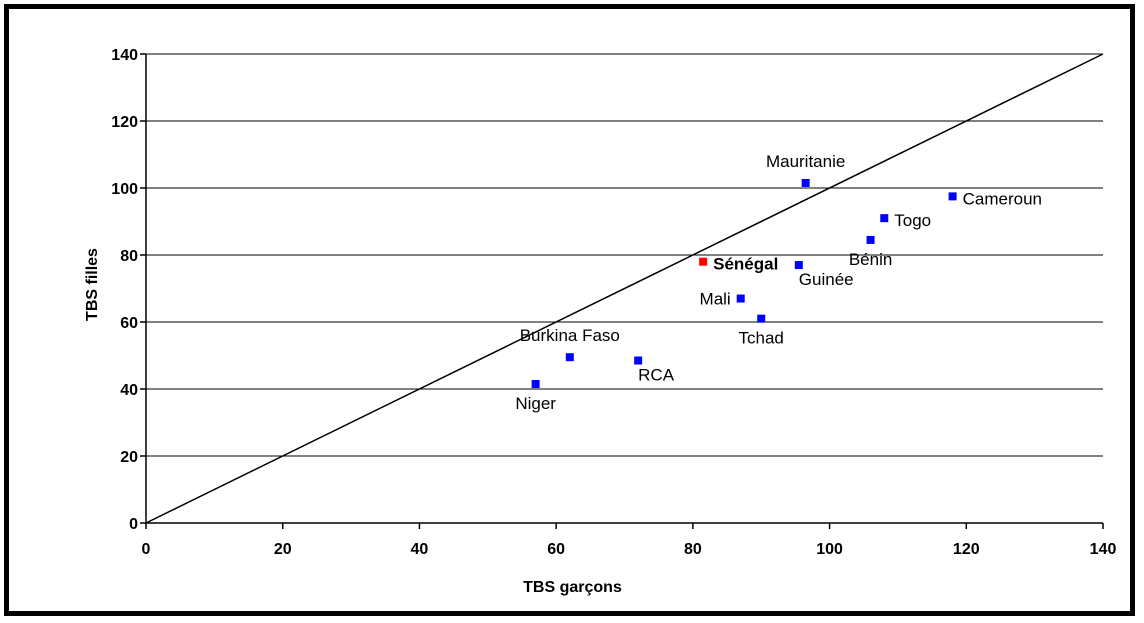  I want to click on data-point-cameroun, so click(952, 196).